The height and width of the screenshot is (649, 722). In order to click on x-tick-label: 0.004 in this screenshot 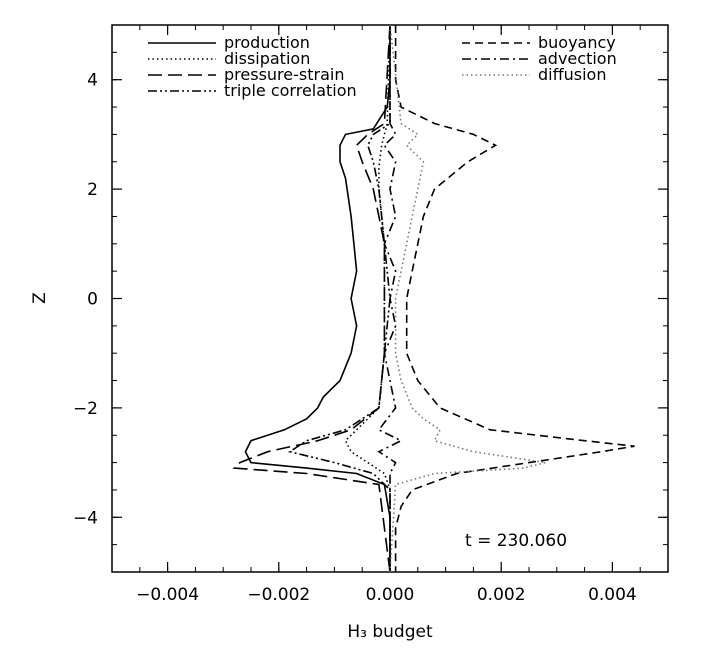, I will do `click(612, 595)`.